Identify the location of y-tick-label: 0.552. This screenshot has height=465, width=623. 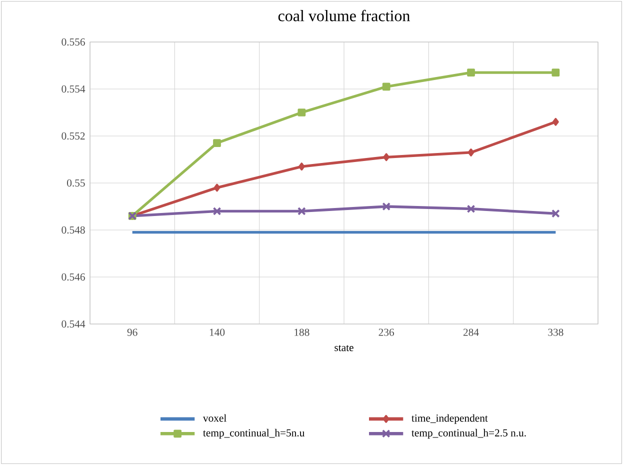
(73, 136).